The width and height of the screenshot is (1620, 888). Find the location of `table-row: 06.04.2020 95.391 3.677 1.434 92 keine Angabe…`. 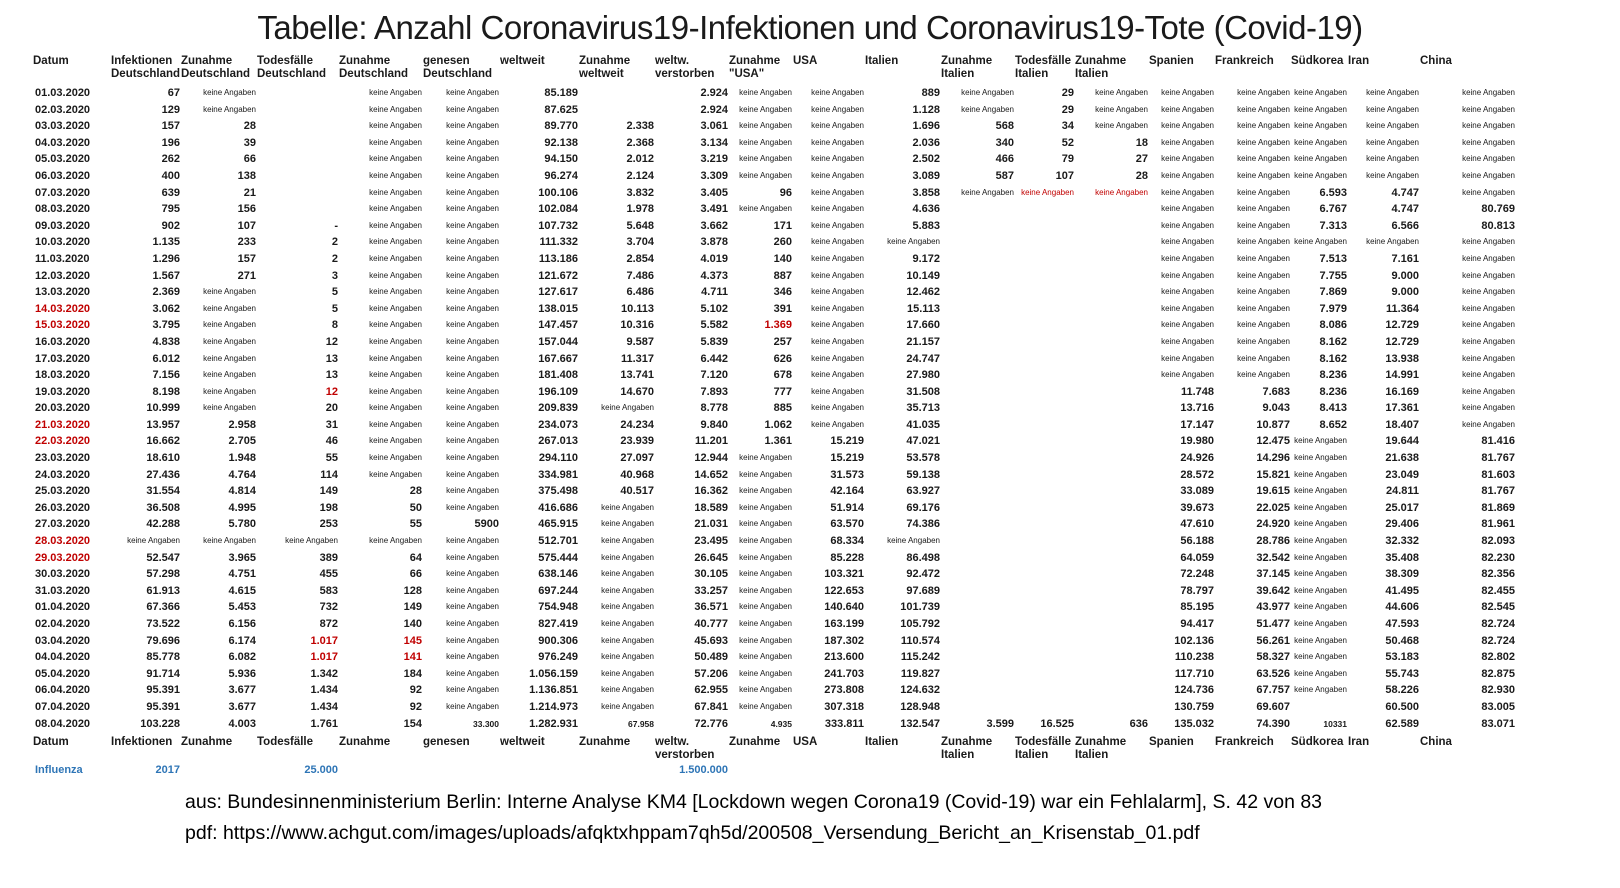

table-row: 06.04.2020 95.391 3.677 1.434 92 keine Angabe… is located at coordinates (774, 690).